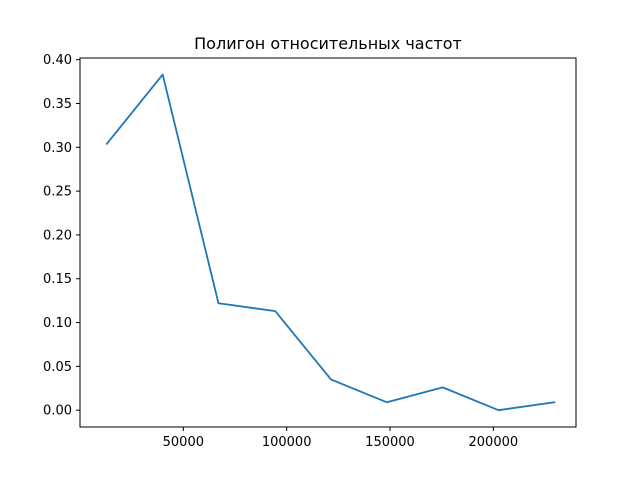  Describe the element at coordinates (328, 43) in the screenshot. I see `chart-title: Полигон относительных частот` at that location.